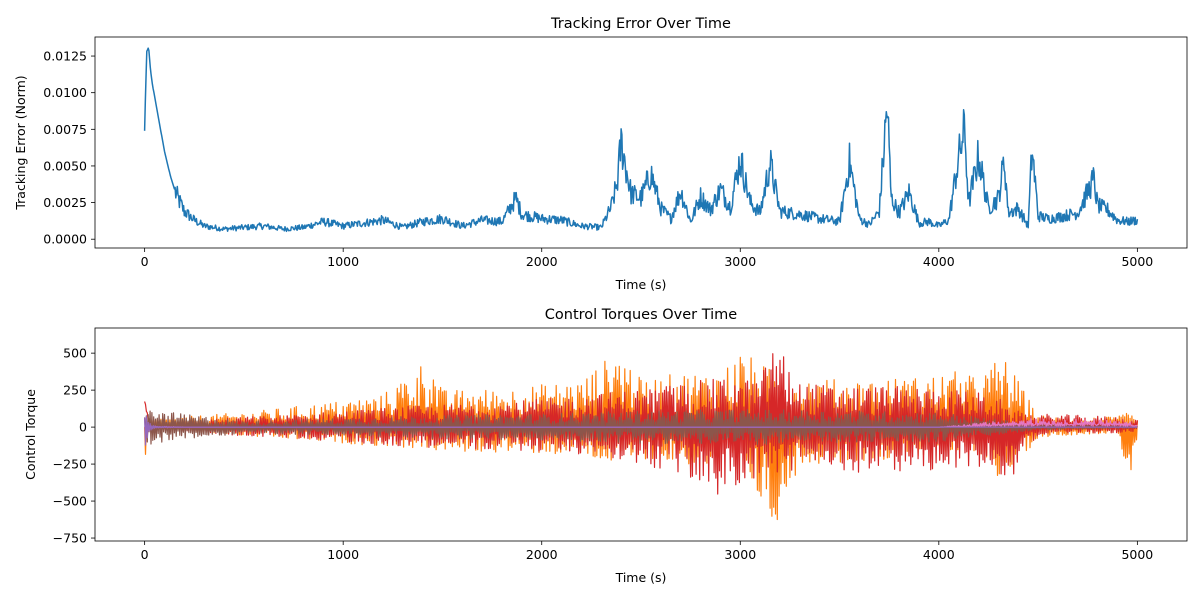 This screenshot has width=1200, height=600. I want to click on y-tick-label: −250, so click(70, 464).